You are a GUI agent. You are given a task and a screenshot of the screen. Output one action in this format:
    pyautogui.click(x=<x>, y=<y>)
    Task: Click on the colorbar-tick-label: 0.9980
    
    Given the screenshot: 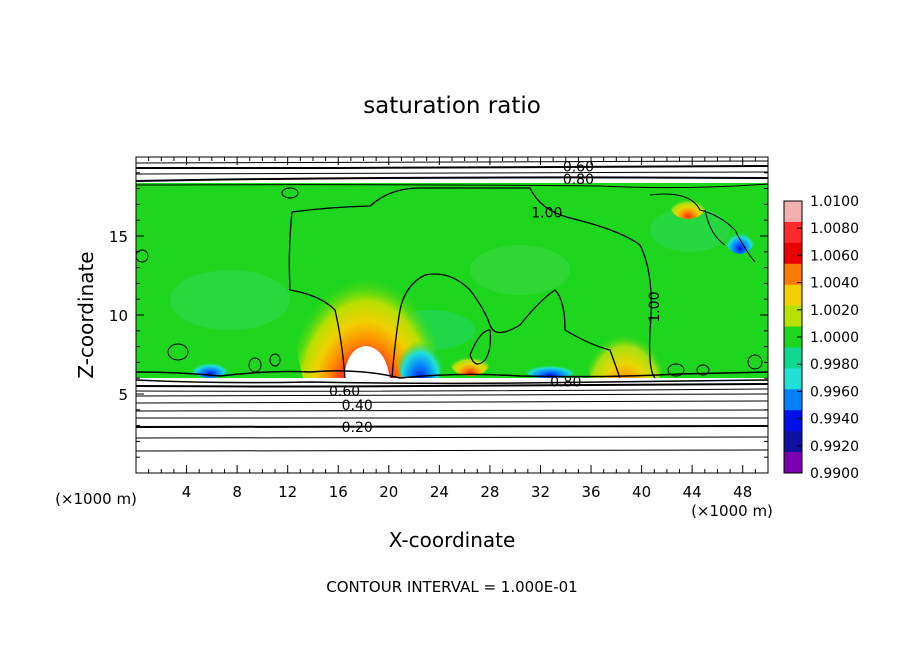 What is the action you would take?
    pyautogui.click(x=834, y=365)
    